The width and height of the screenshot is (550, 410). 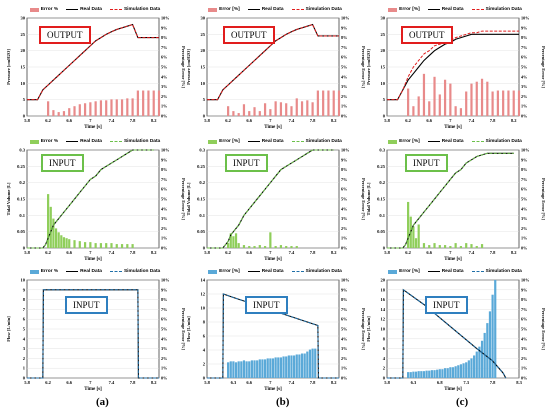 I want to click on y-tick-label: 1, so click(x=24, y=368).